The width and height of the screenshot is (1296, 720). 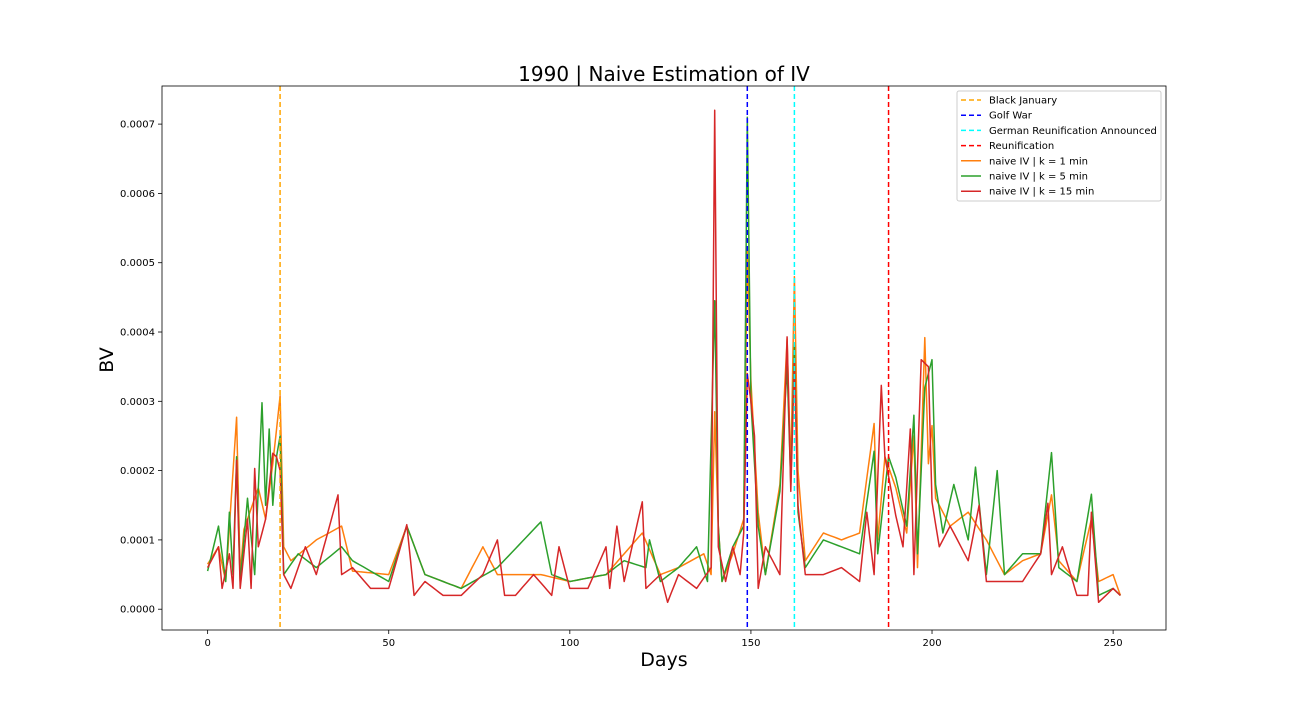 What do you see at coordinates (1113, 643) in the screenshot?
I see `x-tick-label: 250` at bounding box center [1113, 643].